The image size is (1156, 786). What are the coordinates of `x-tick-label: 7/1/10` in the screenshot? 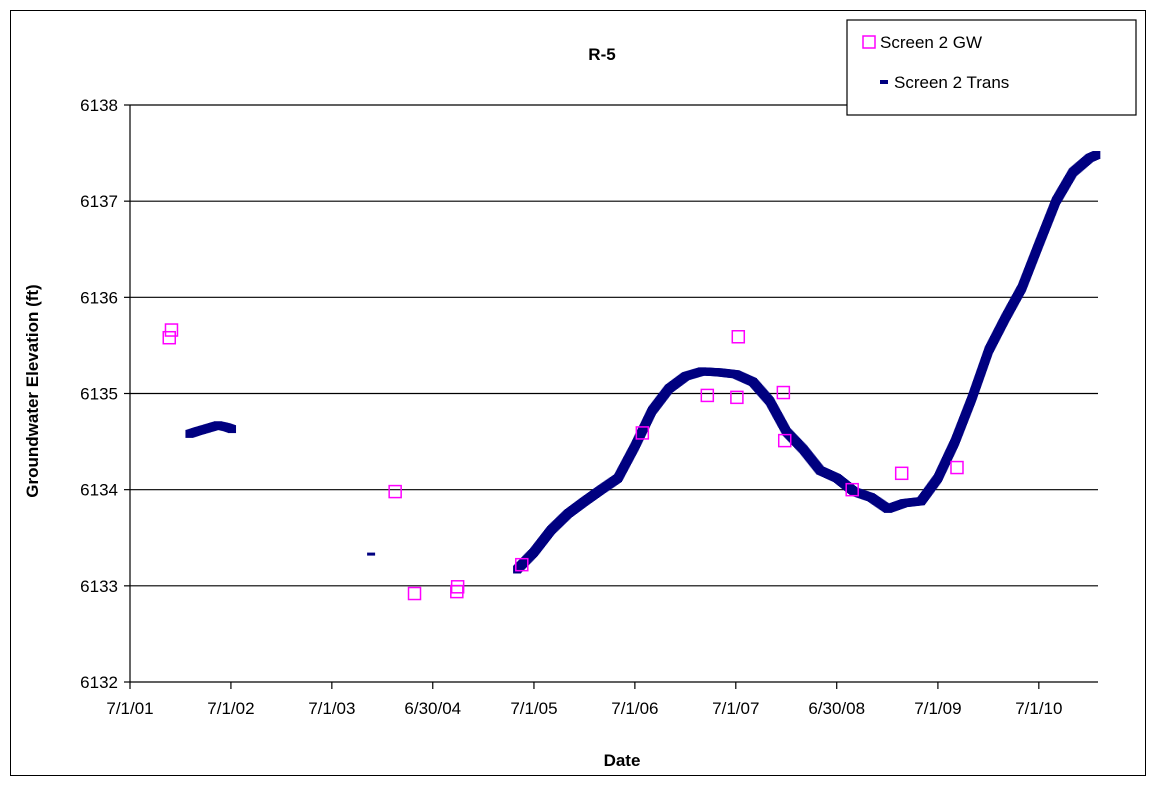 It's located at (1038, 708).